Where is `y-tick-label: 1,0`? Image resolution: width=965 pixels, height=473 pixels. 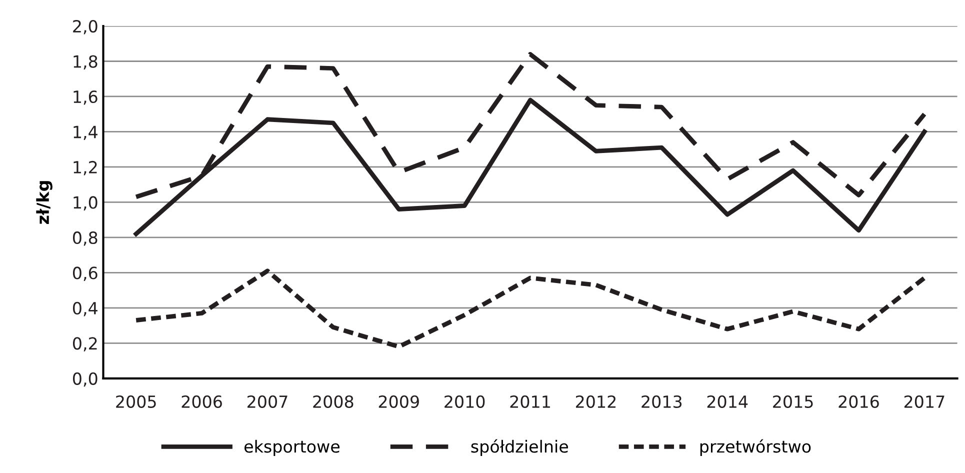 y-tick-label: 1,0 is located at coordinates (86, 203).